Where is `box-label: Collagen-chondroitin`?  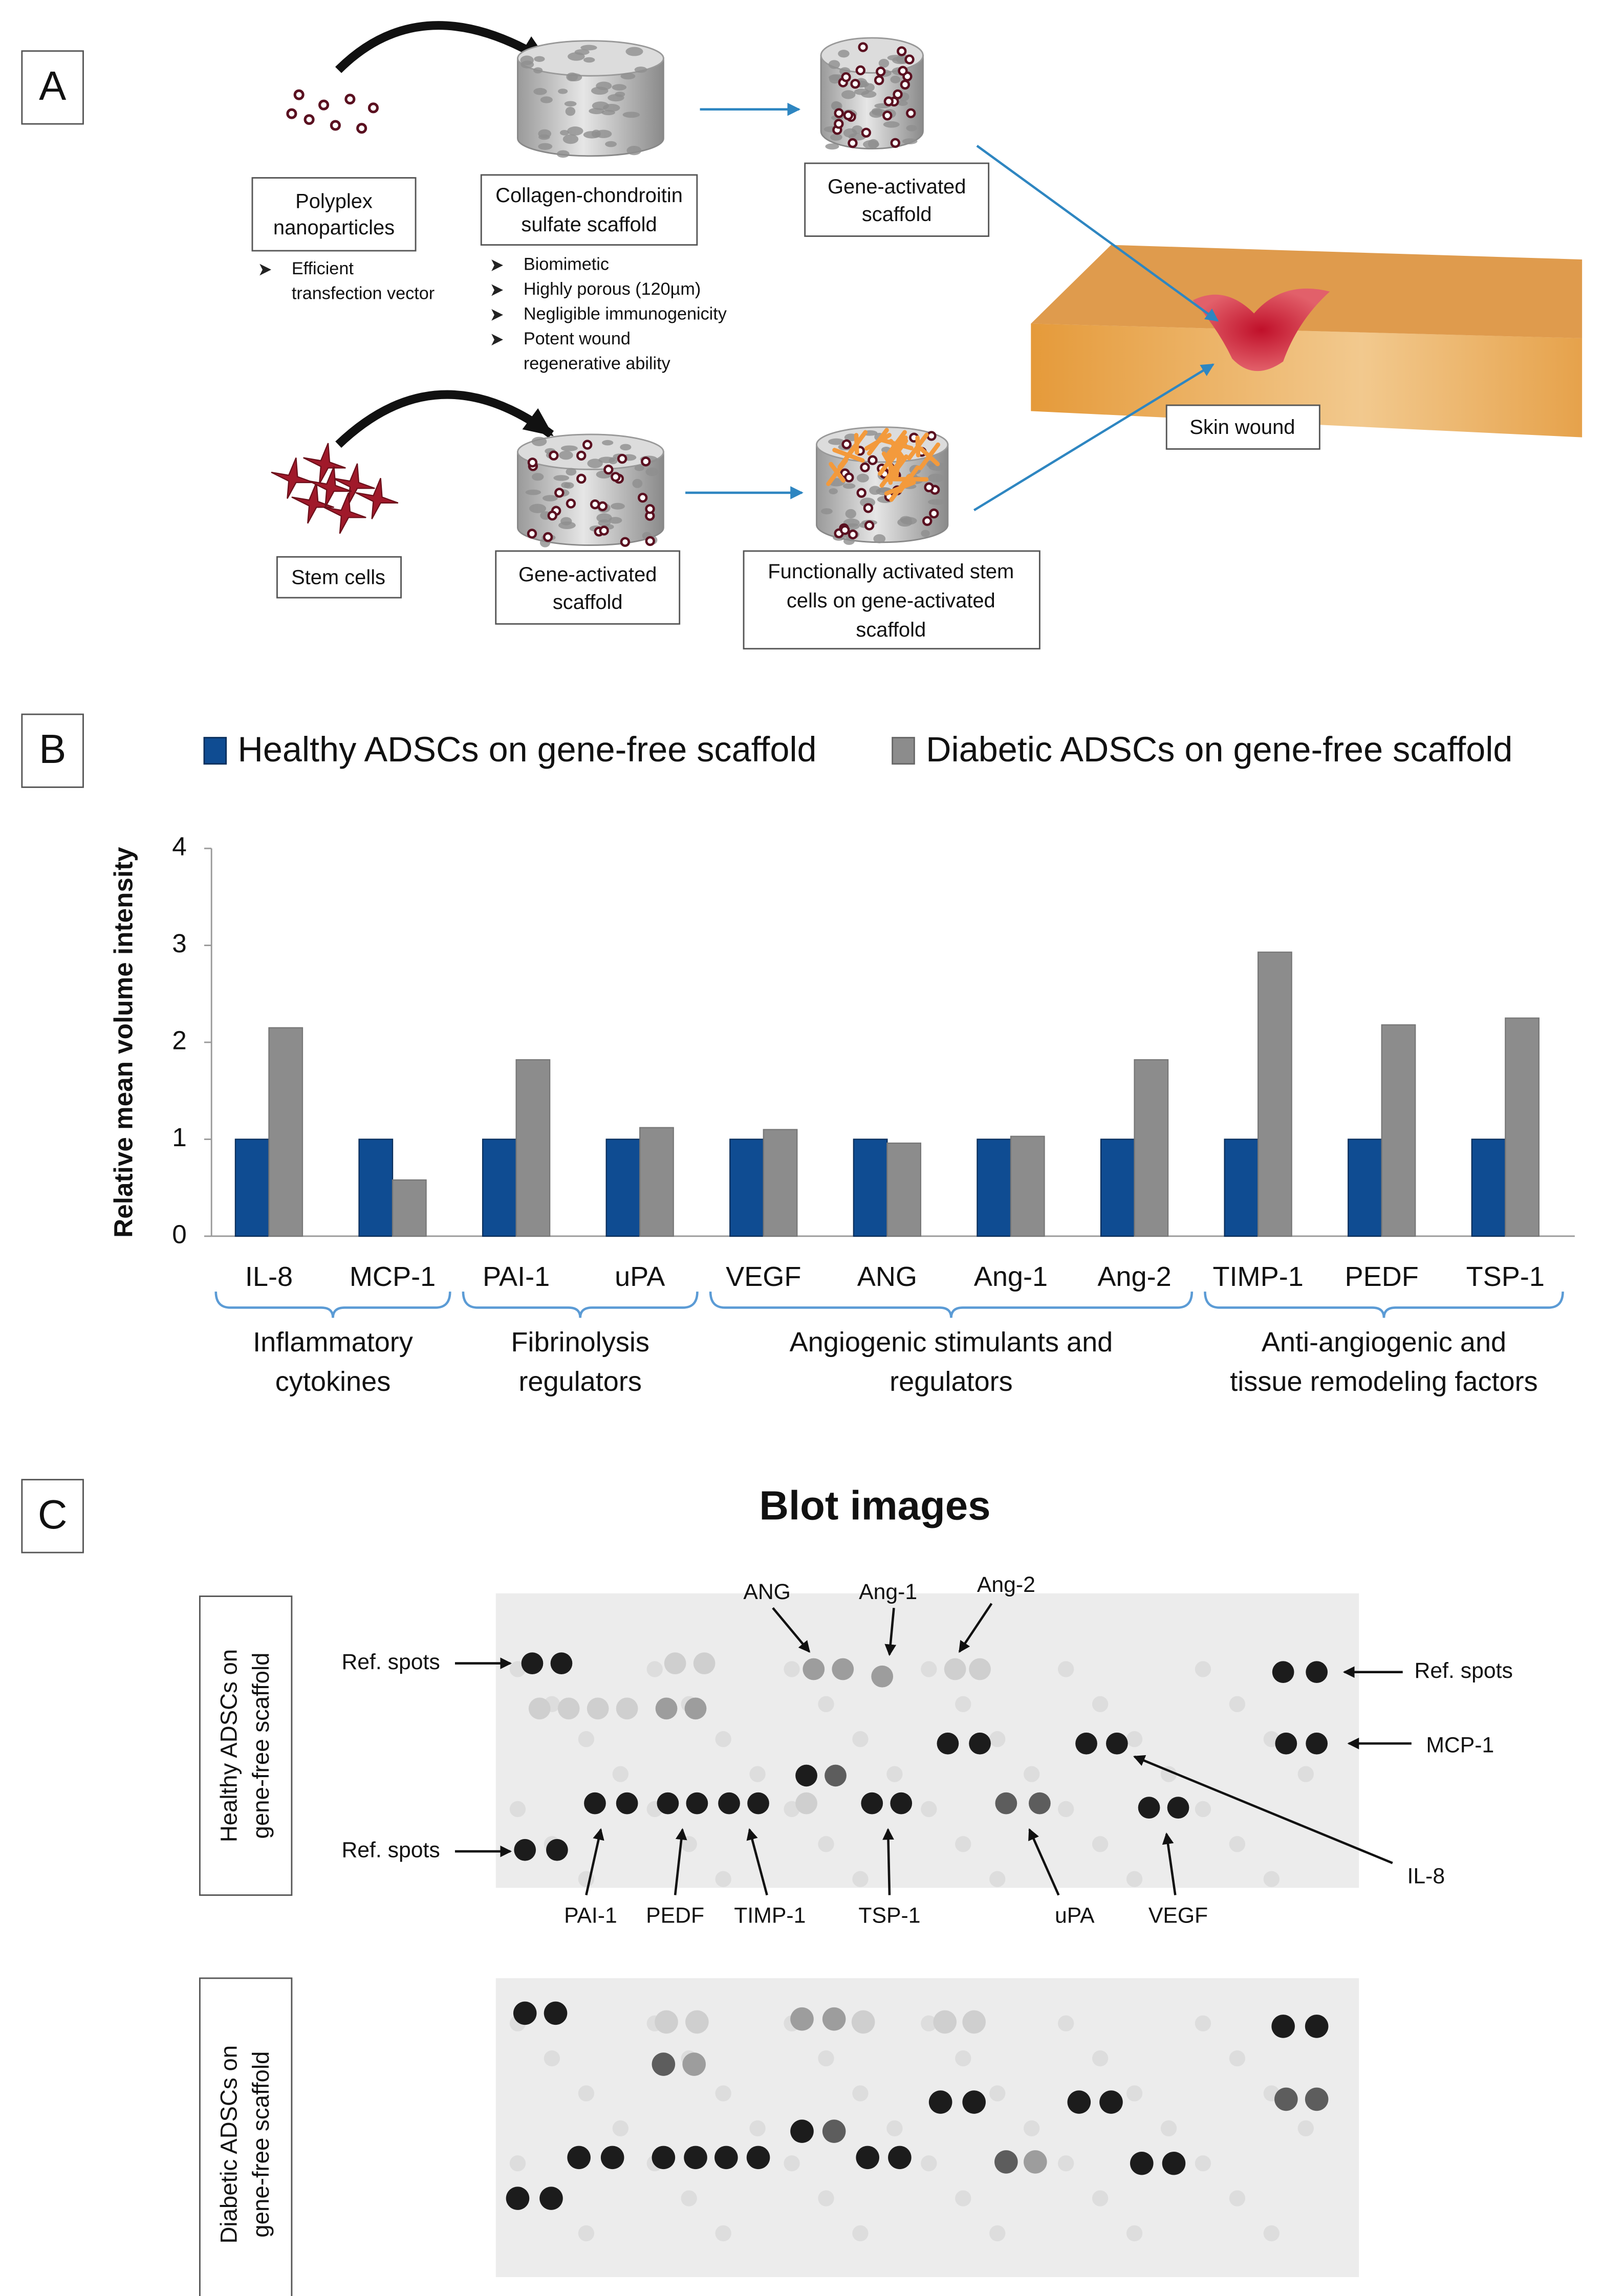 box-label: Collagen-chondroitin is located at coordinates (589, 195).